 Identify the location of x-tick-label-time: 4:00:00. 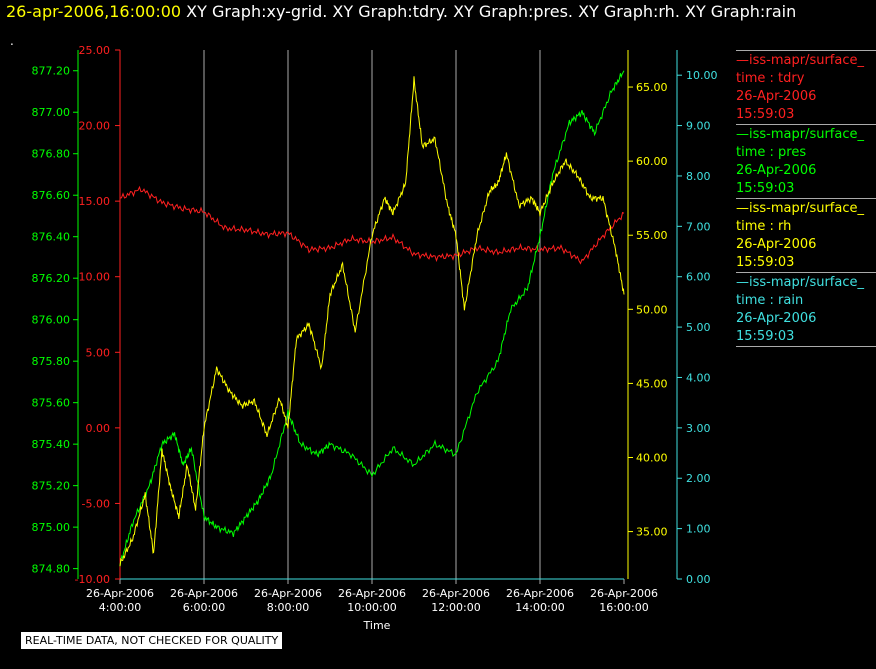
(120, 607).